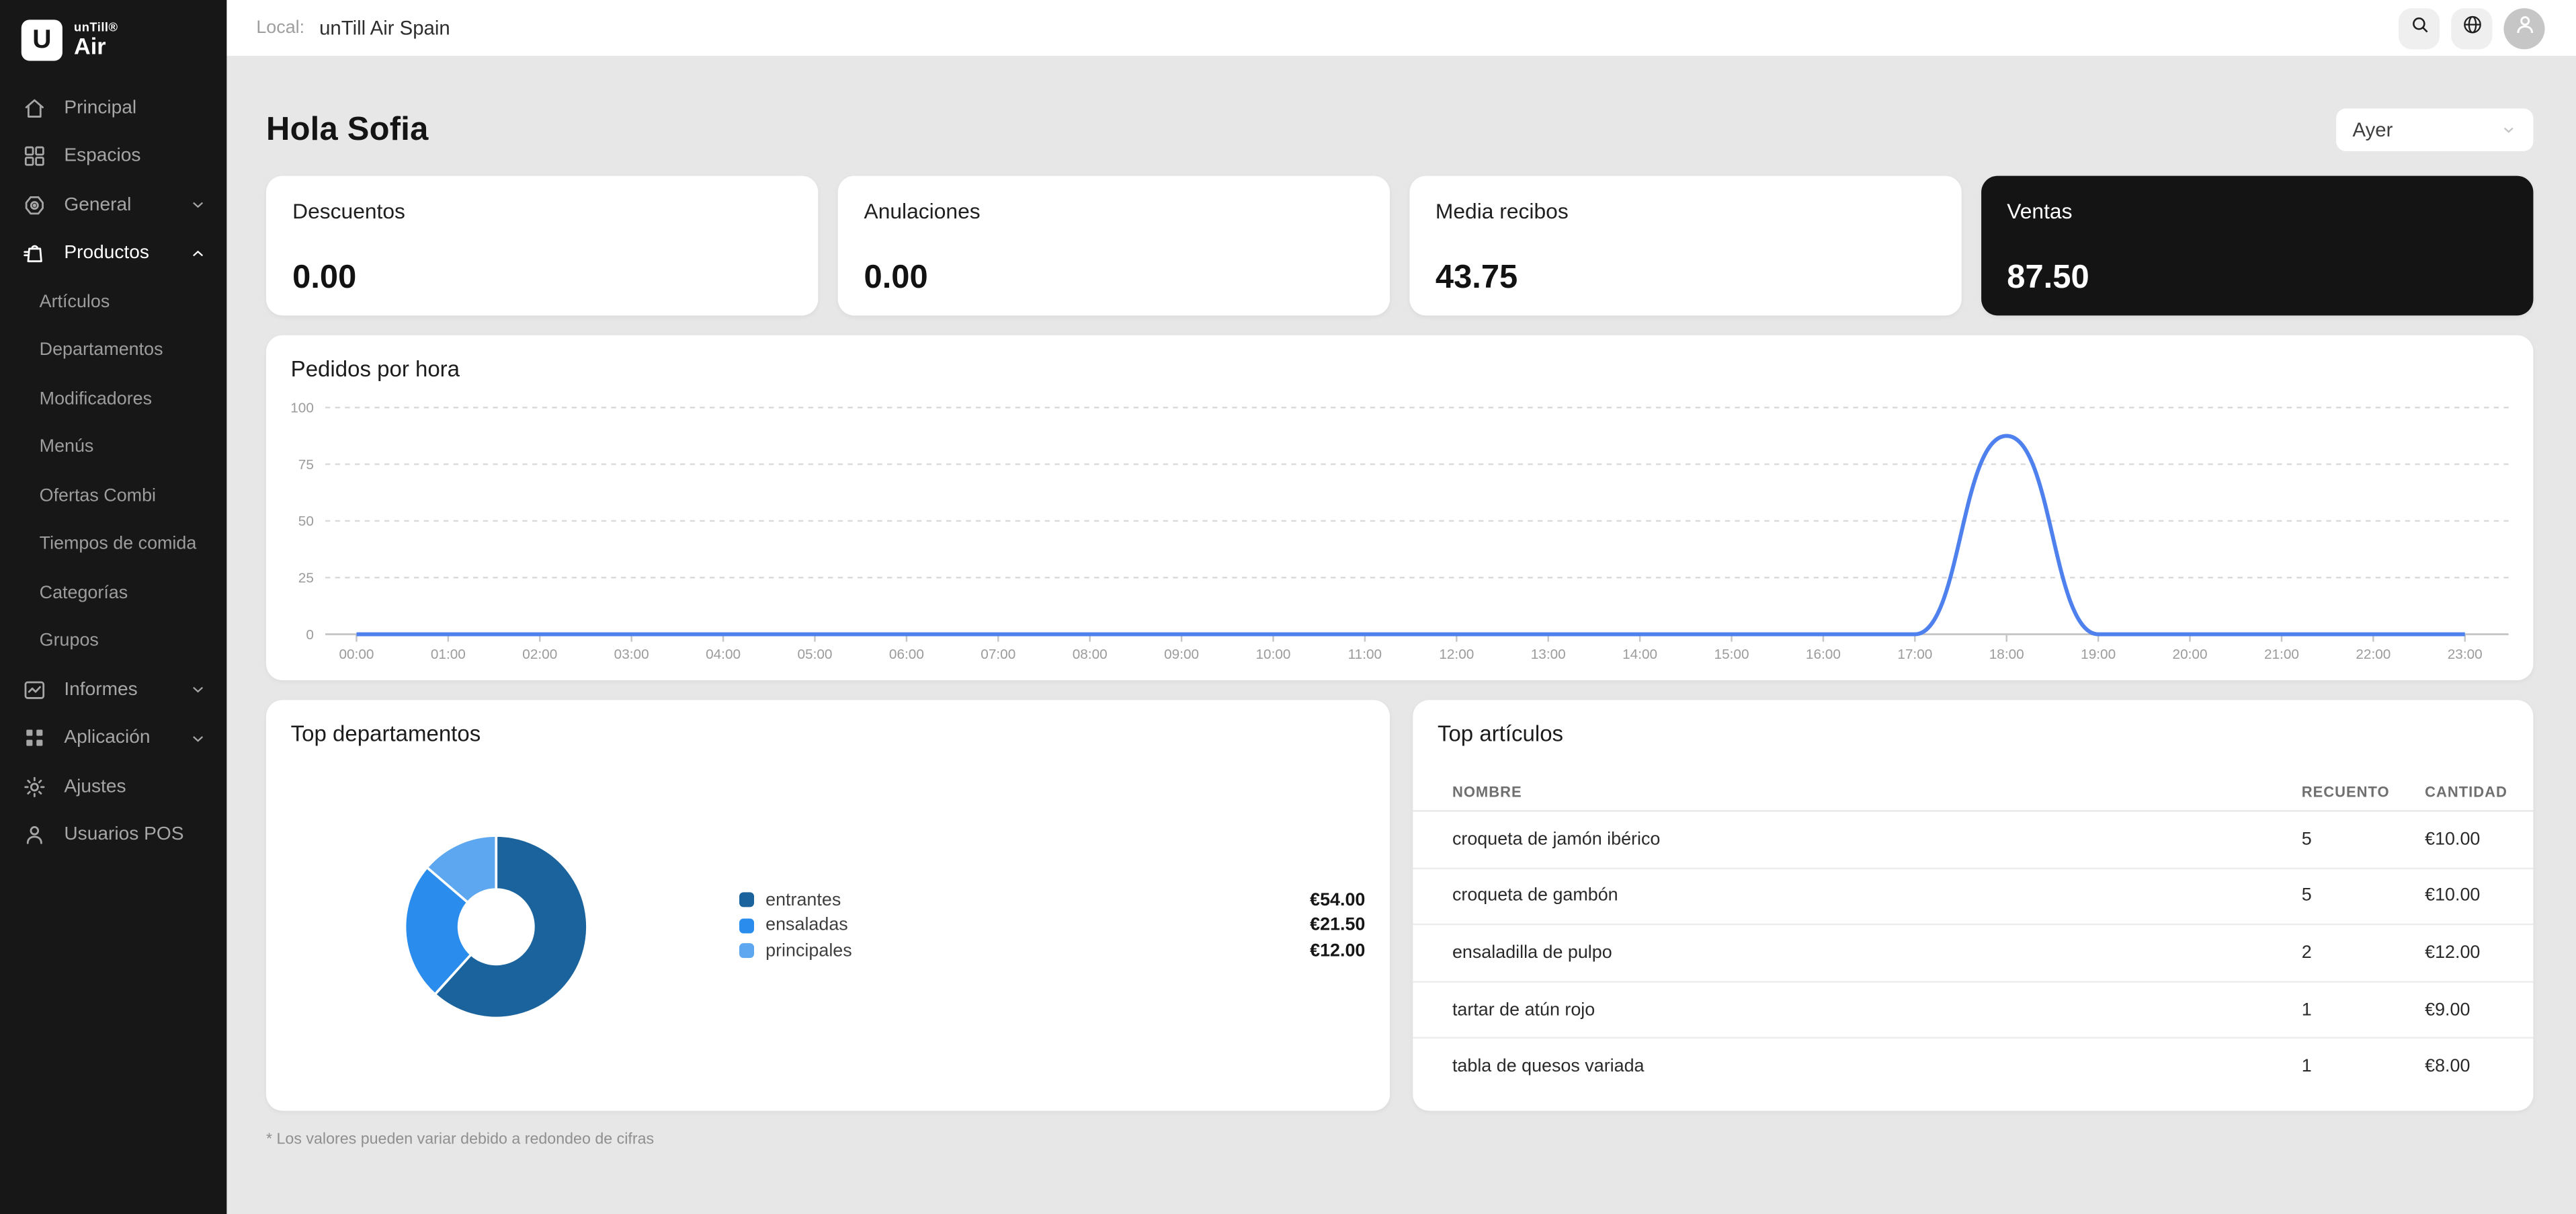  What do you see at coordinates (118, 545) in the screenshot?
I see `sidebar-subitem-tiempos-de-comida: Tiempos de comida` at bounding box center [118, 545].